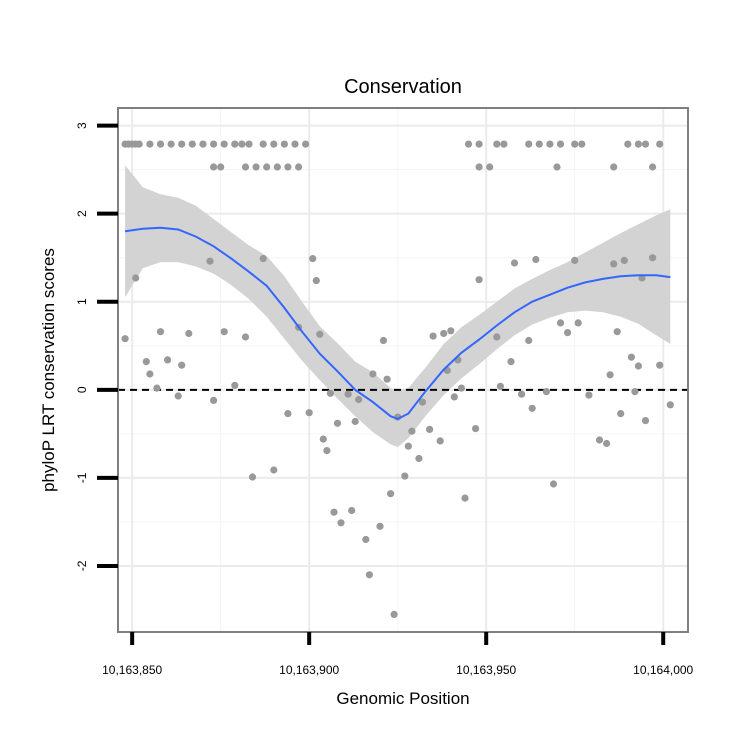 Image resolution: width=750 pixels, height=750 pixels. I want to click on y-tick-label-0: -2, so click(82, 565).